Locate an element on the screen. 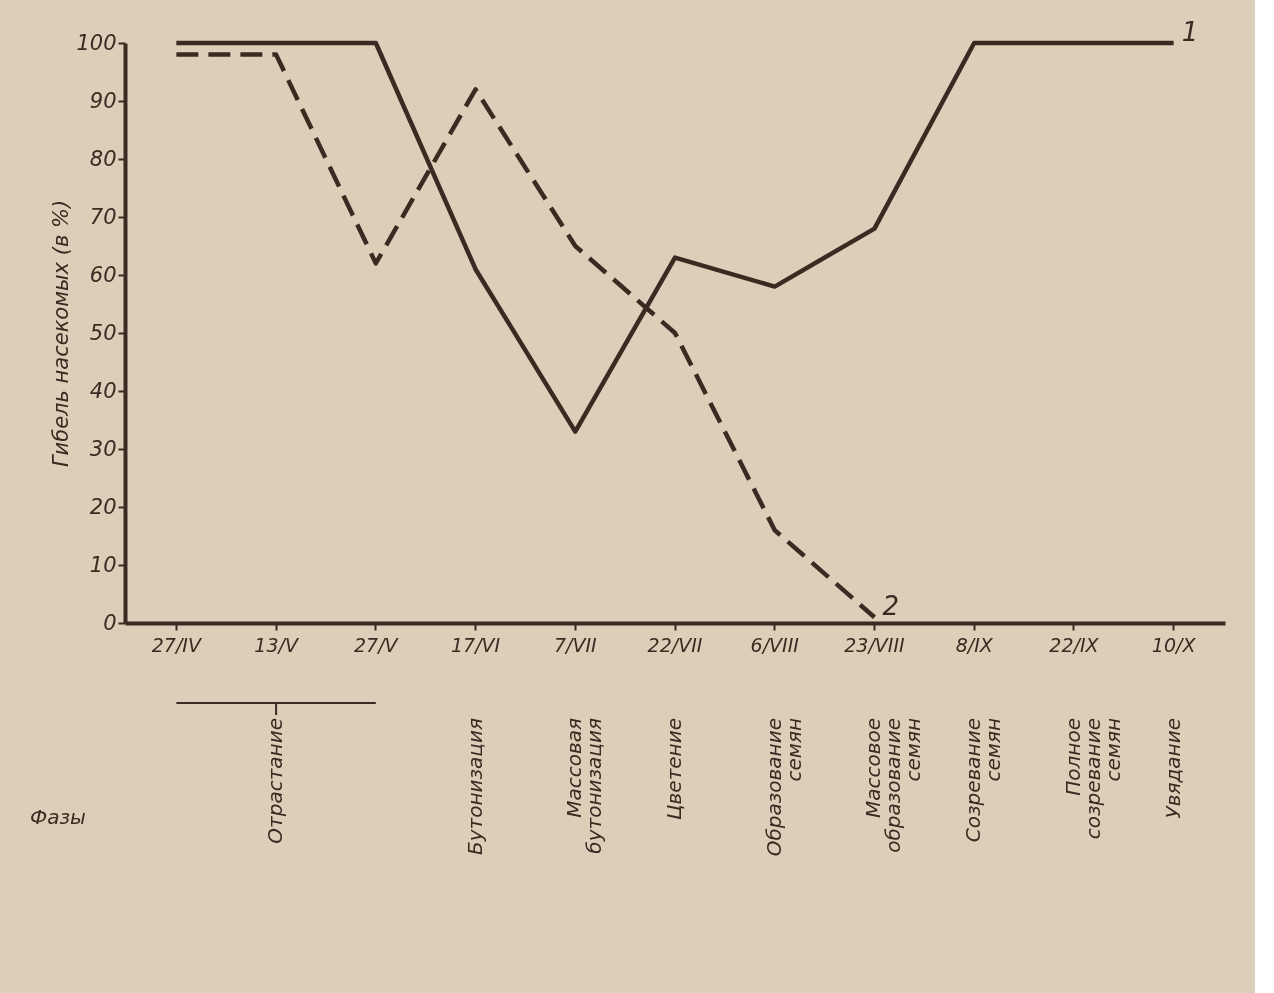 The height and width of the screenshot is (993, 1274). x-tick-label: 27/V is located at coordinates (377, 644).